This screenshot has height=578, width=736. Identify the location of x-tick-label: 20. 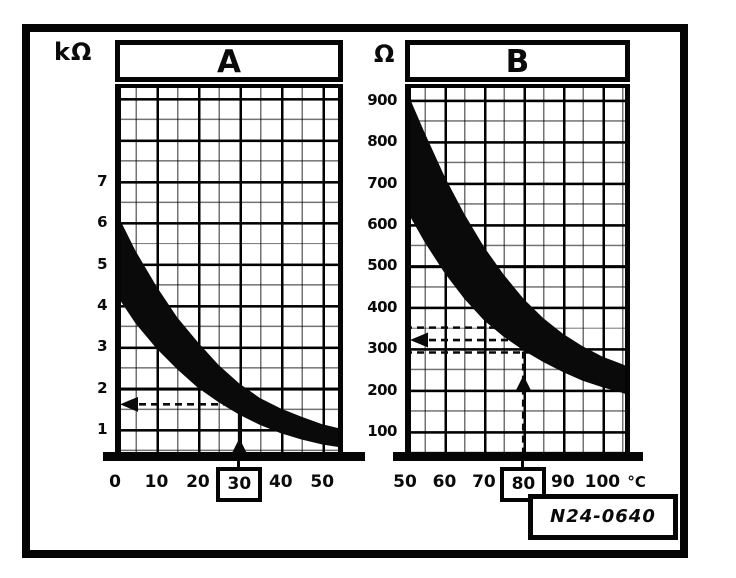
(198, 482).